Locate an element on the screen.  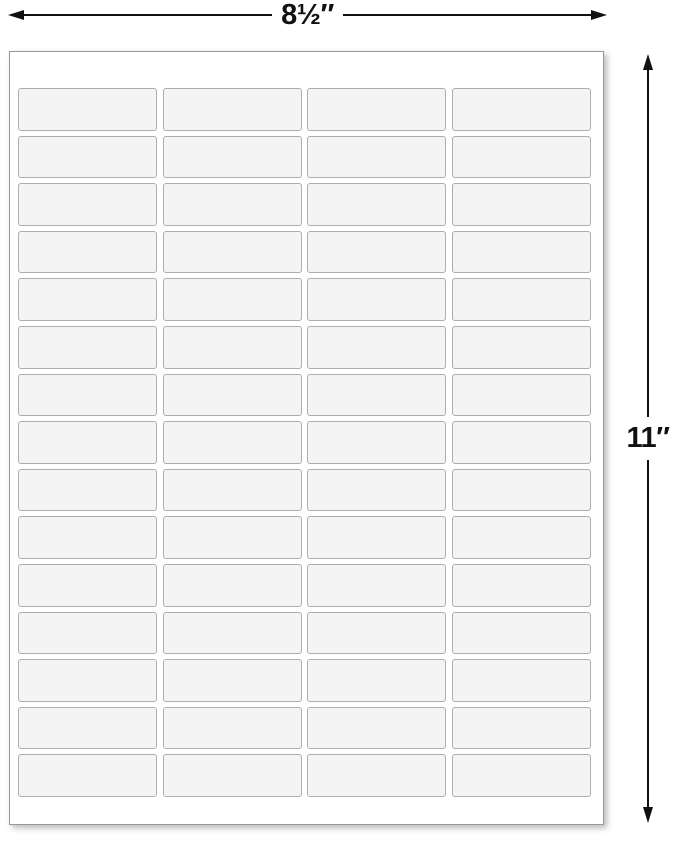
dimension-line-left is located at coordinates (148, 15).